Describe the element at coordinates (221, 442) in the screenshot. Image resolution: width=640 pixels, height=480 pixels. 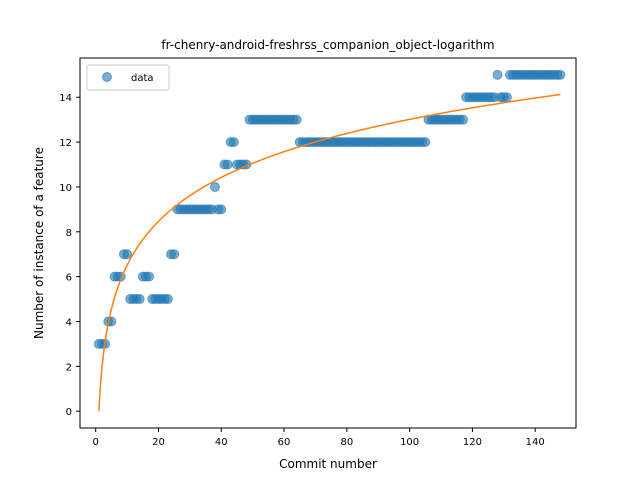
I see `x-tick-label: 40` at that location.